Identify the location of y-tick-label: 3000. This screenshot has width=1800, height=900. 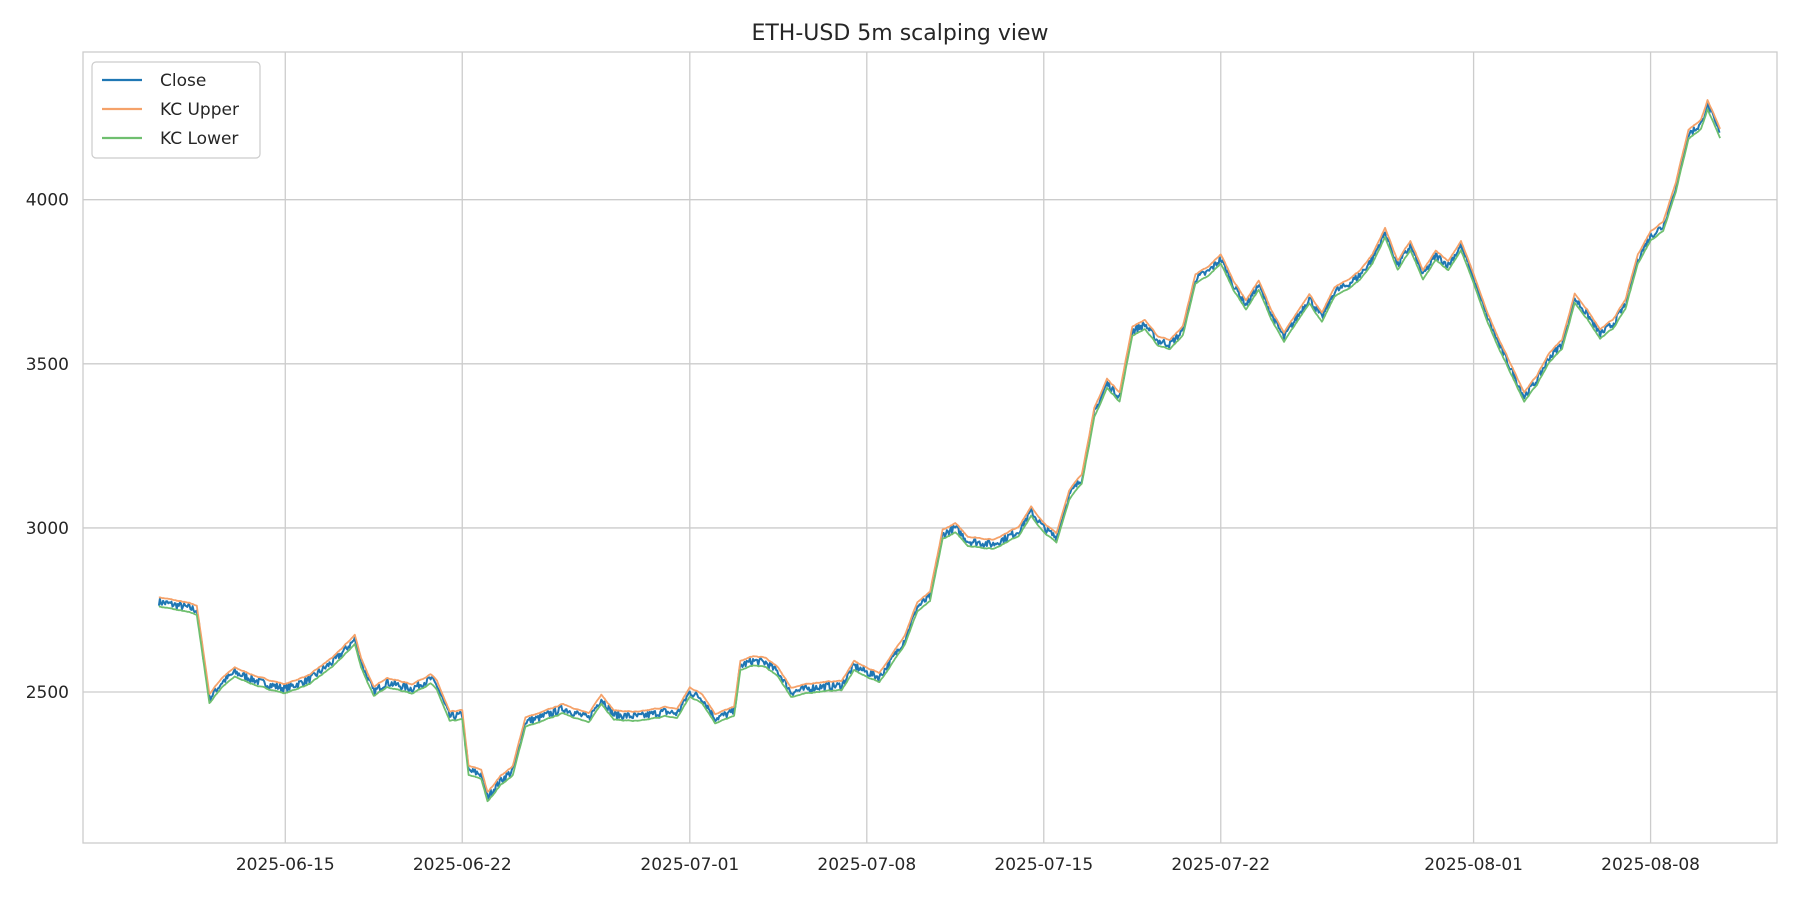
(47, 529).